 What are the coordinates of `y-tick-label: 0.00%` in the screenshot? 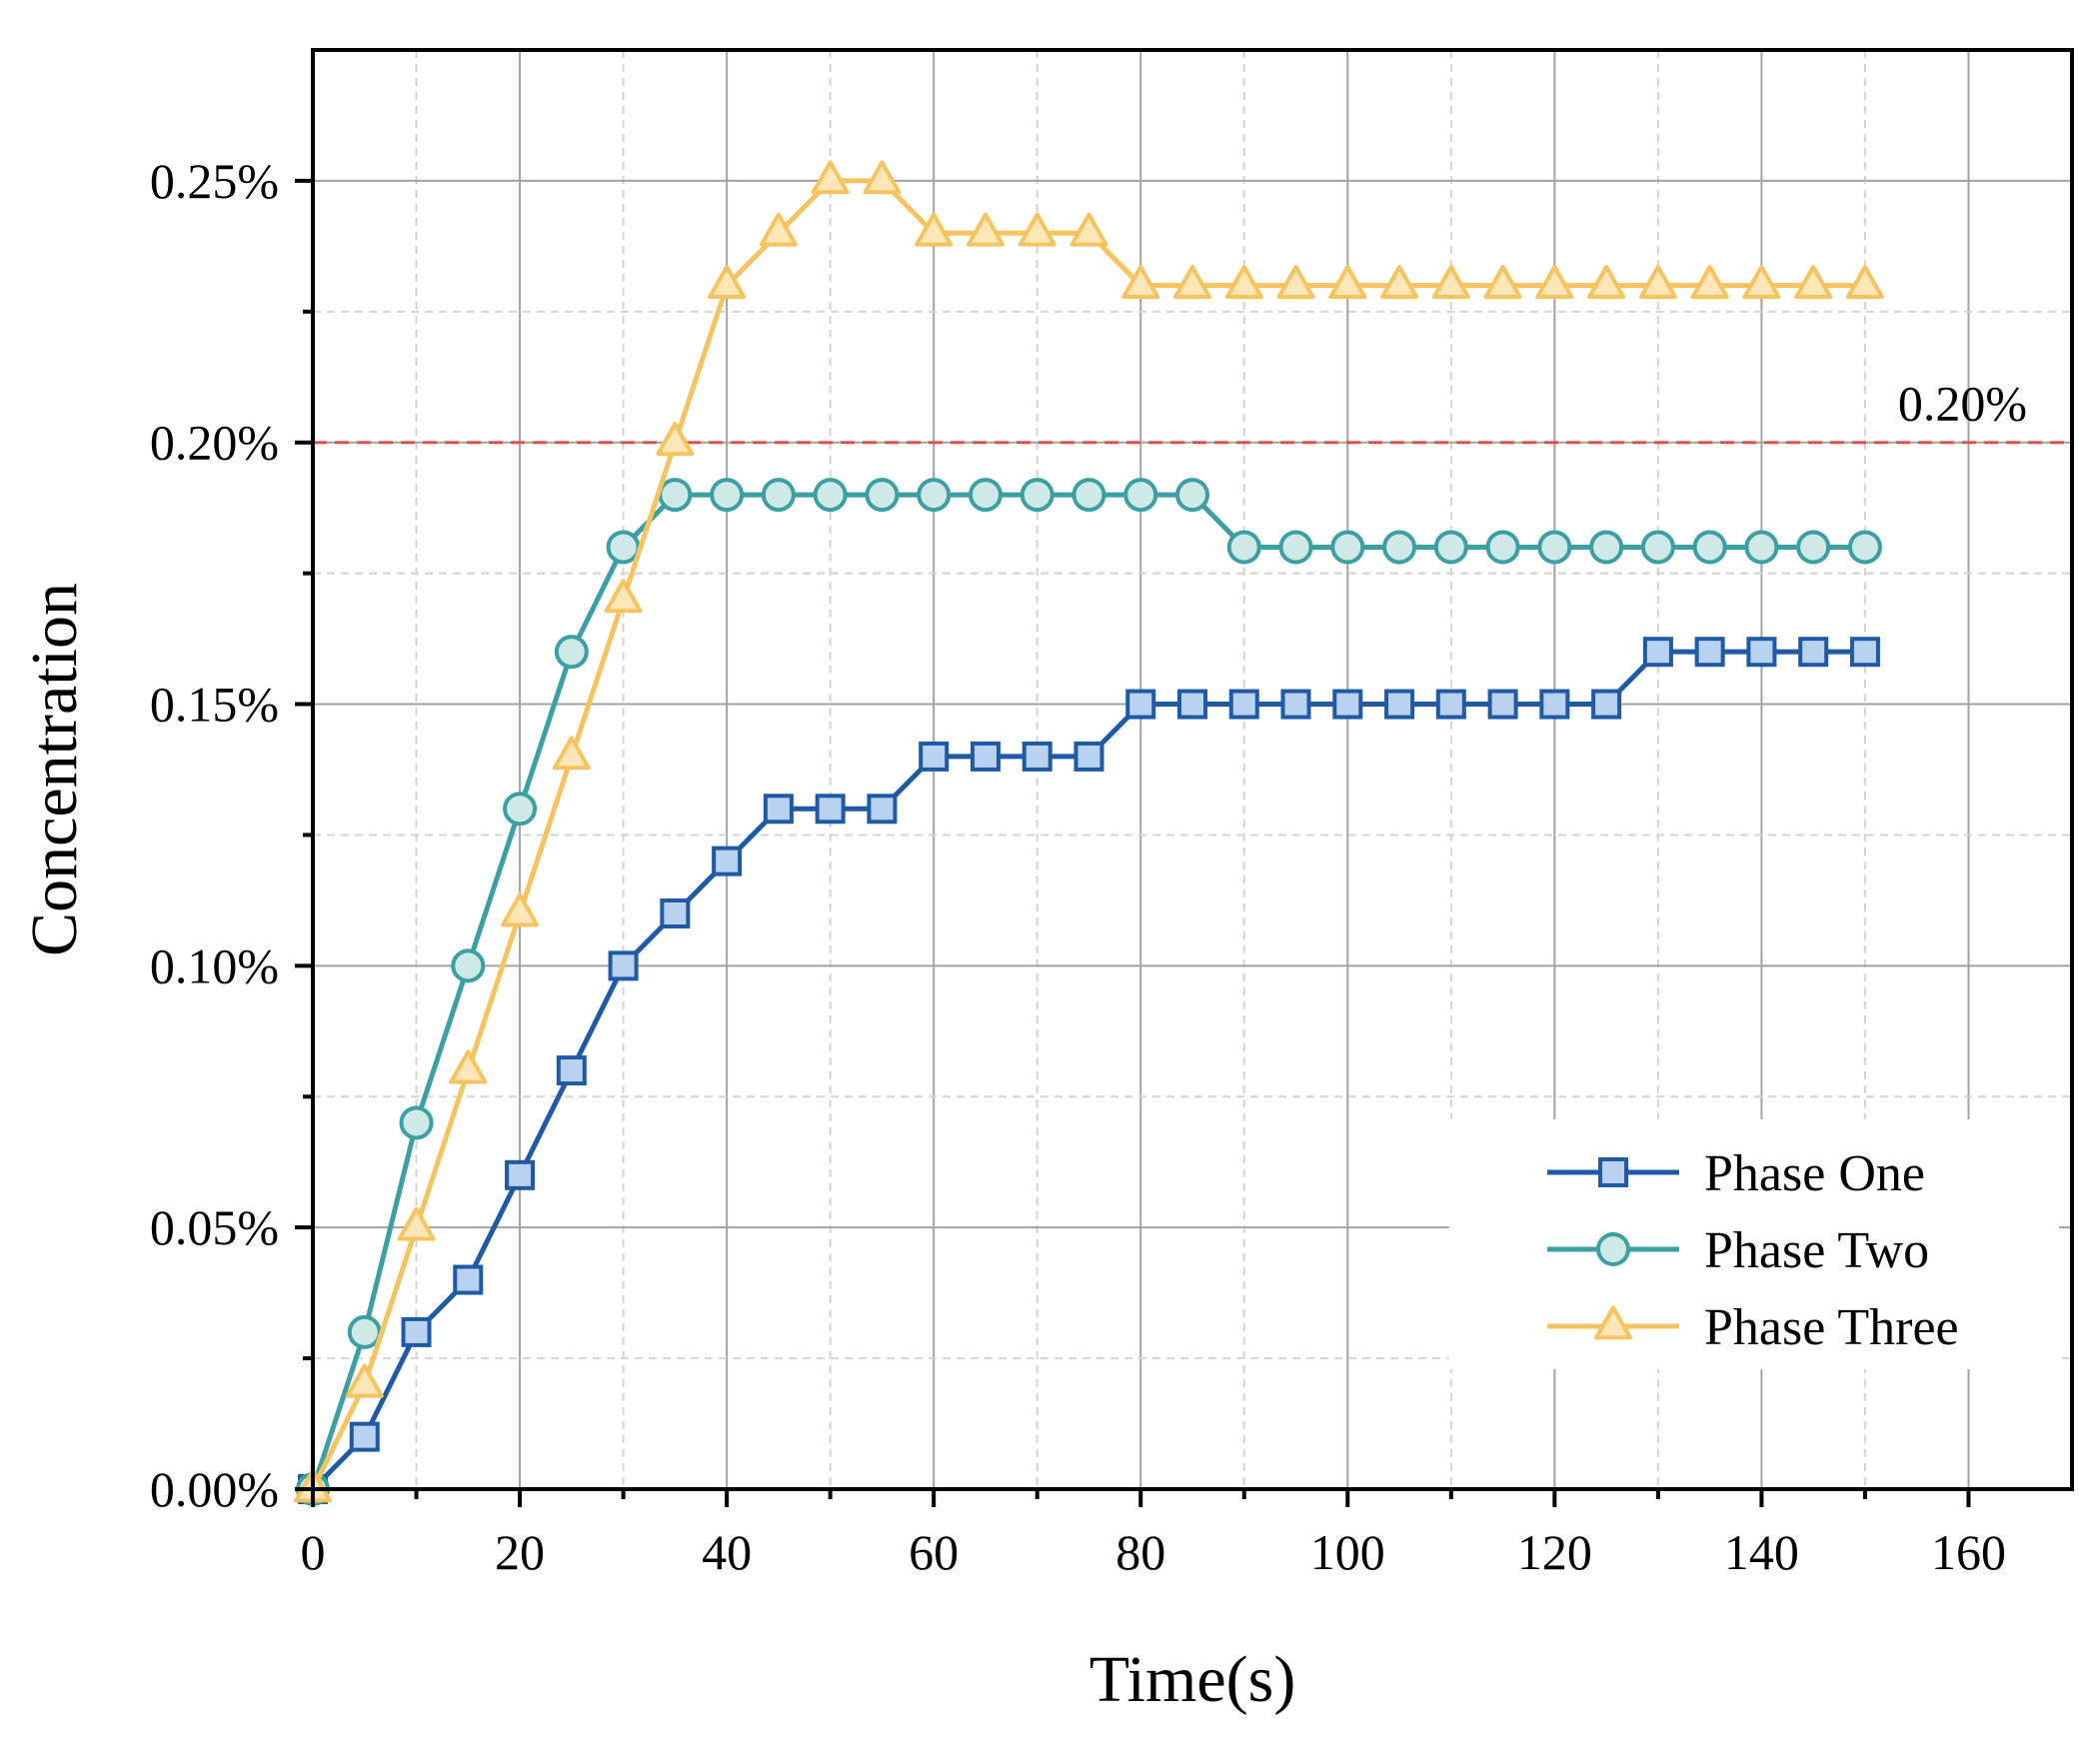 It's located at (214, 1489).